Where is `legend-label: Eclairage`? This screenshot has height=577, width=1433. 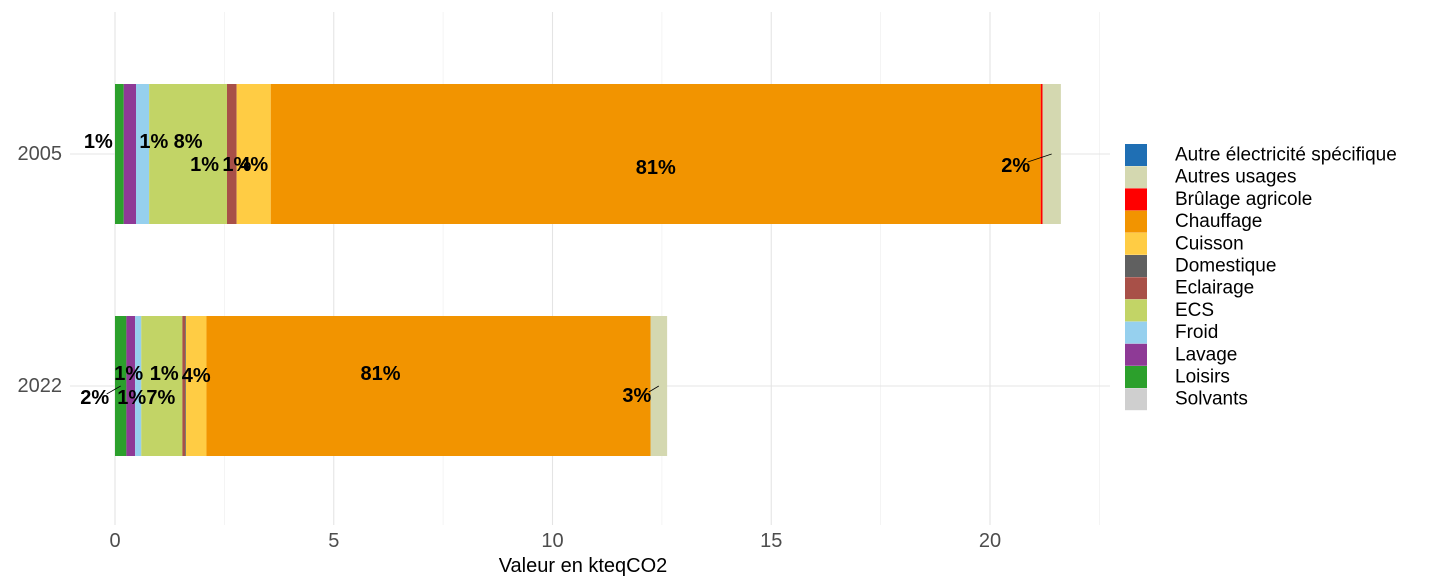 legend-label: Eclairage is located at coordinates (1214, 288).